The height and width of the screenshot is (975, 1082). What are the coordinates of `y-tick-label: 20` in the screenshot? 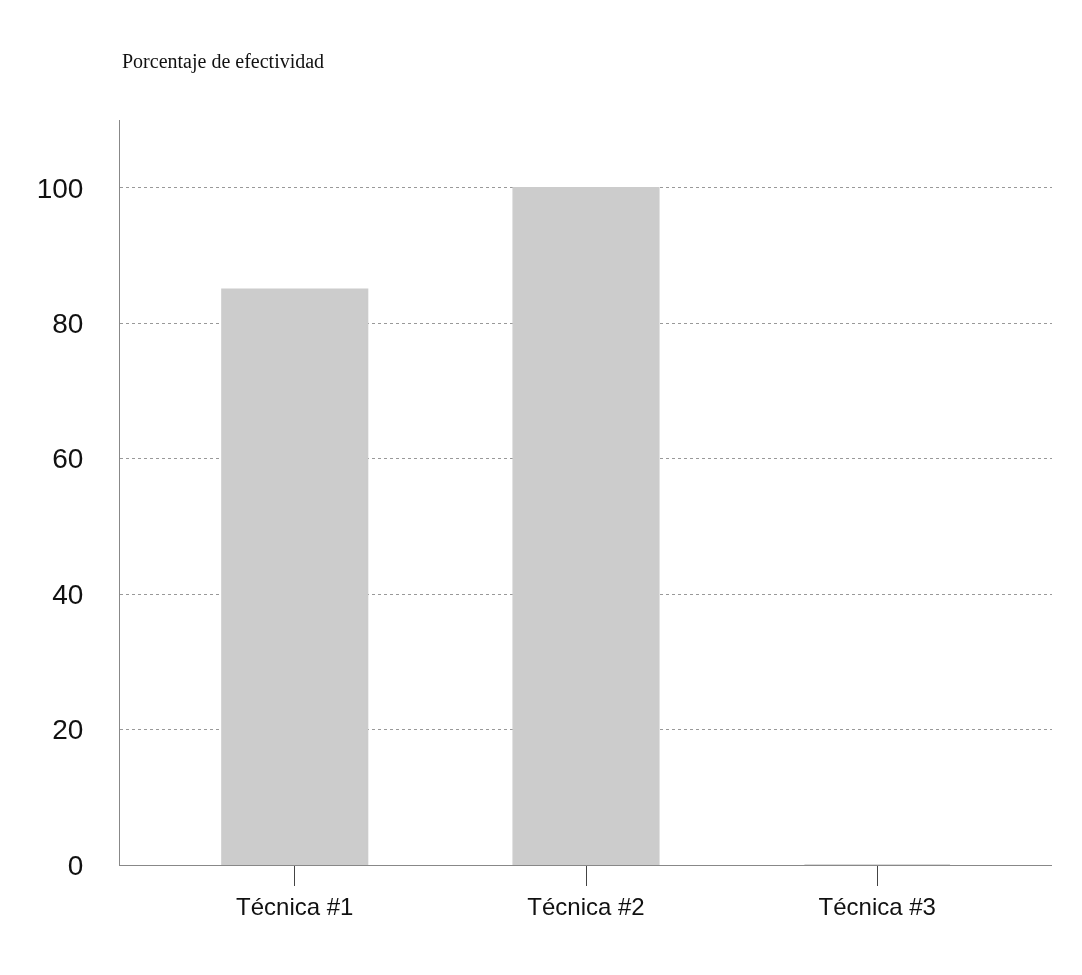 It's located at (68, 730).